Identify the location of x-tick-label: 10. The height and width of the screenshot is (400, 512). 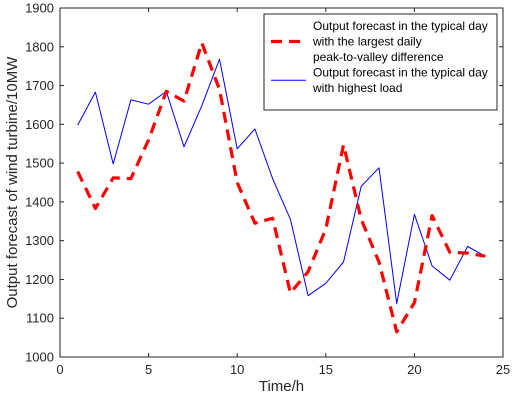
(237, 369).